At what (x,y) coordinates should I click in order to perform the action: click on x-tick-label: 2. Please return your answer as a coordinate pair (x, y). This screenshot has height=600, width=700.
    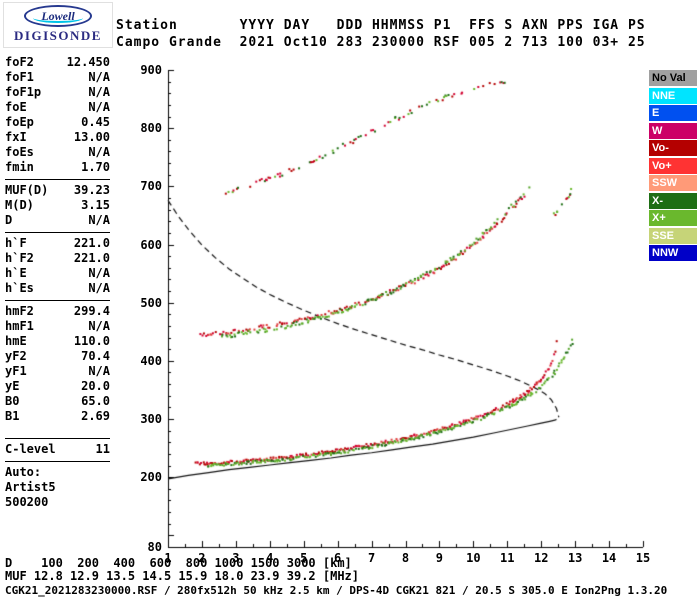
    Looking at the image, I should click on (202, 558).